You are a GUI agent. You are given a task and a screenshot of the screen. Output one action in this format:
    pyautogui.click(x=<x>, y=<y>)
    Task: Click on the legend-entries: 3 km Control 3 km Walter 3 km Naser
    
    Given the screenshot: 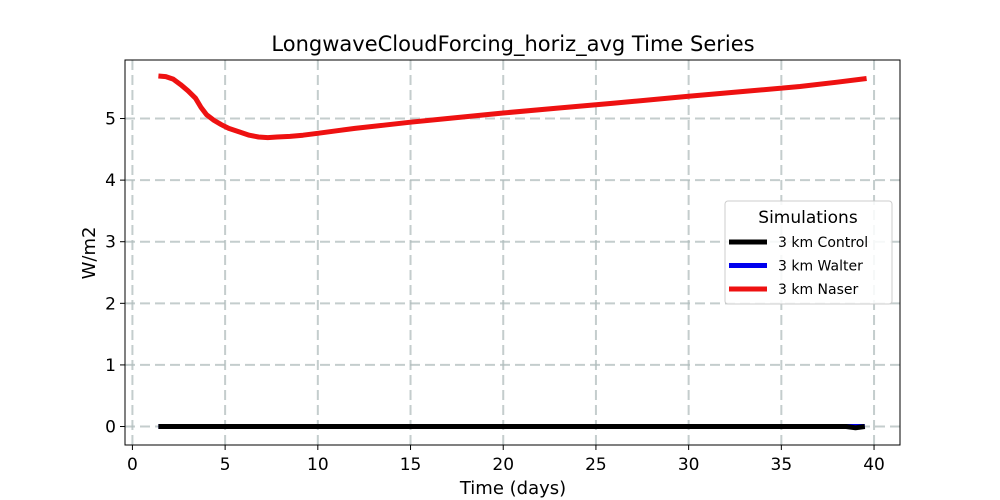 What is the action you would take?
    pyautogui.click(x=798, y=266)
    